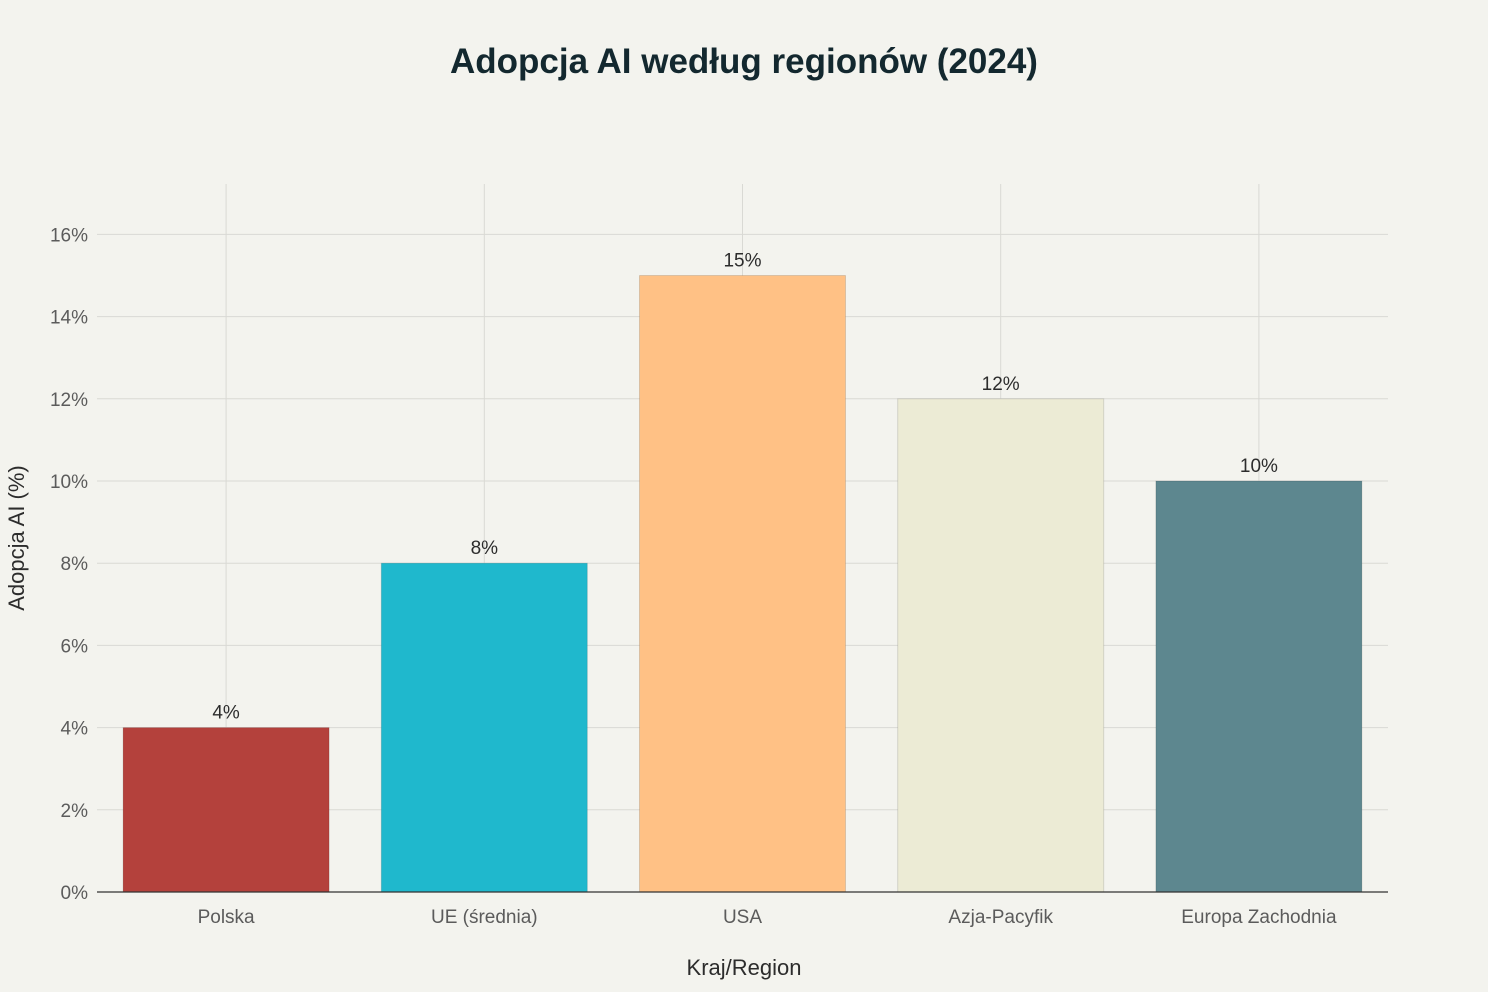 The width and height of the screenshot is (1488, 992). Describe the element at coordinates (75, 729) in the screenshot. I see `y-tick-label-2: 4%` at that location.